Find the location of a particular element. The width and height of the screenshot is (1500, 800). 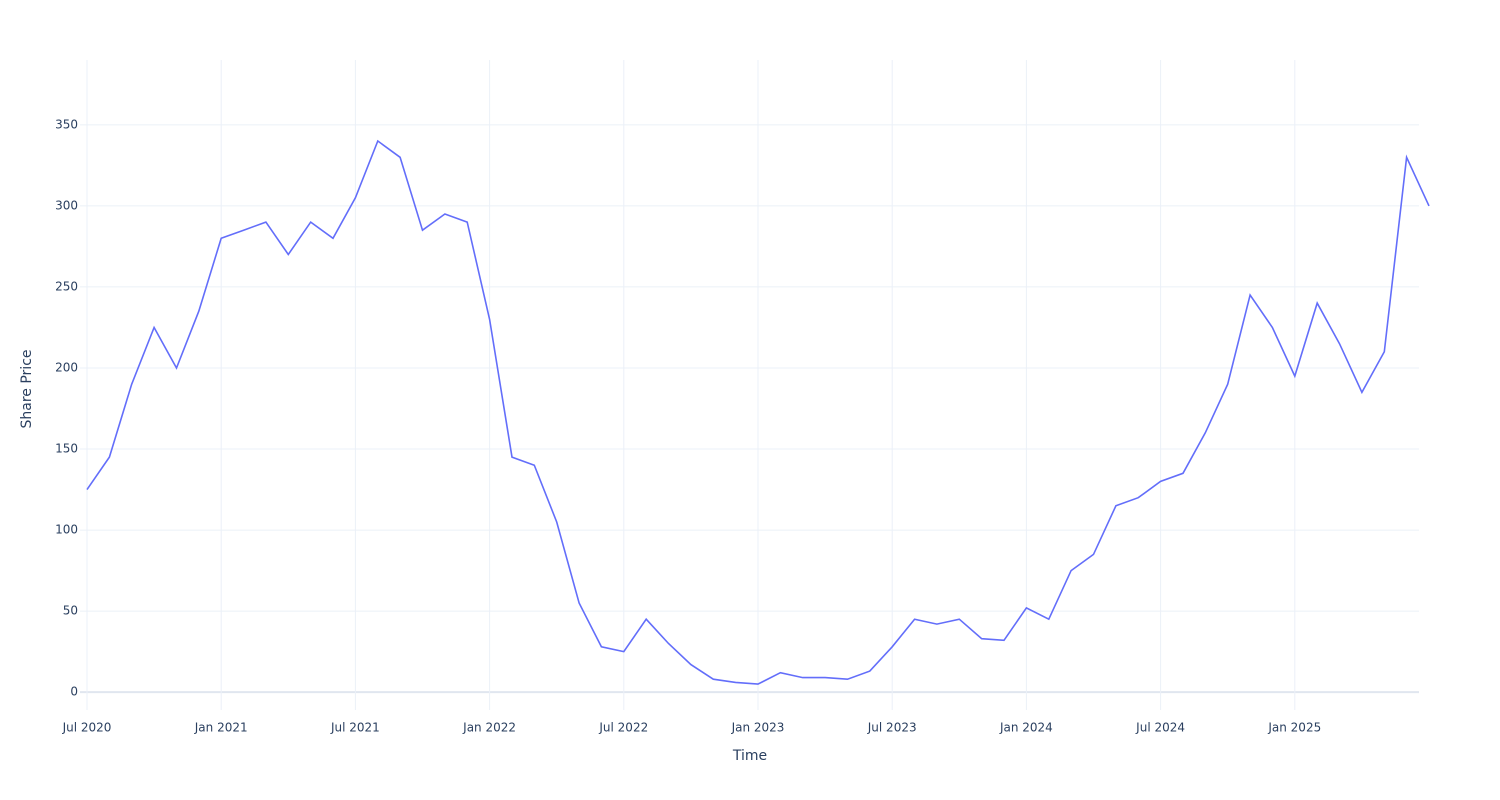

x-tick-label: Jan 2022 is located at coordinates (489, 728).